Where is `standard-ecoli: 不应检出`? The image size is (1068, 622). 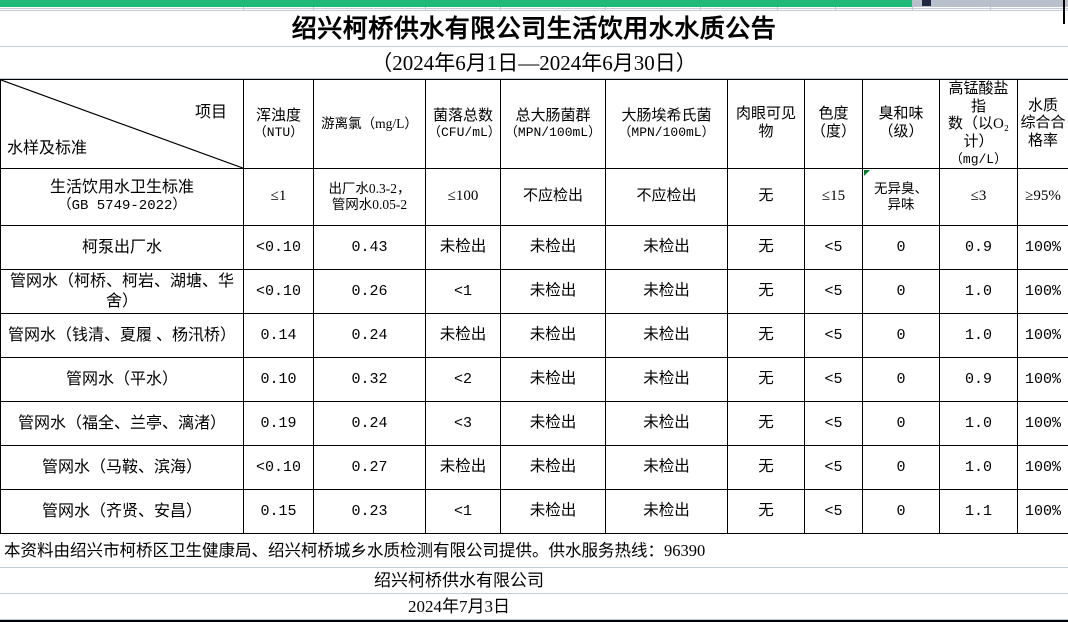 standard-ecoli: 不应检出 is located at coordinates (667, 197).